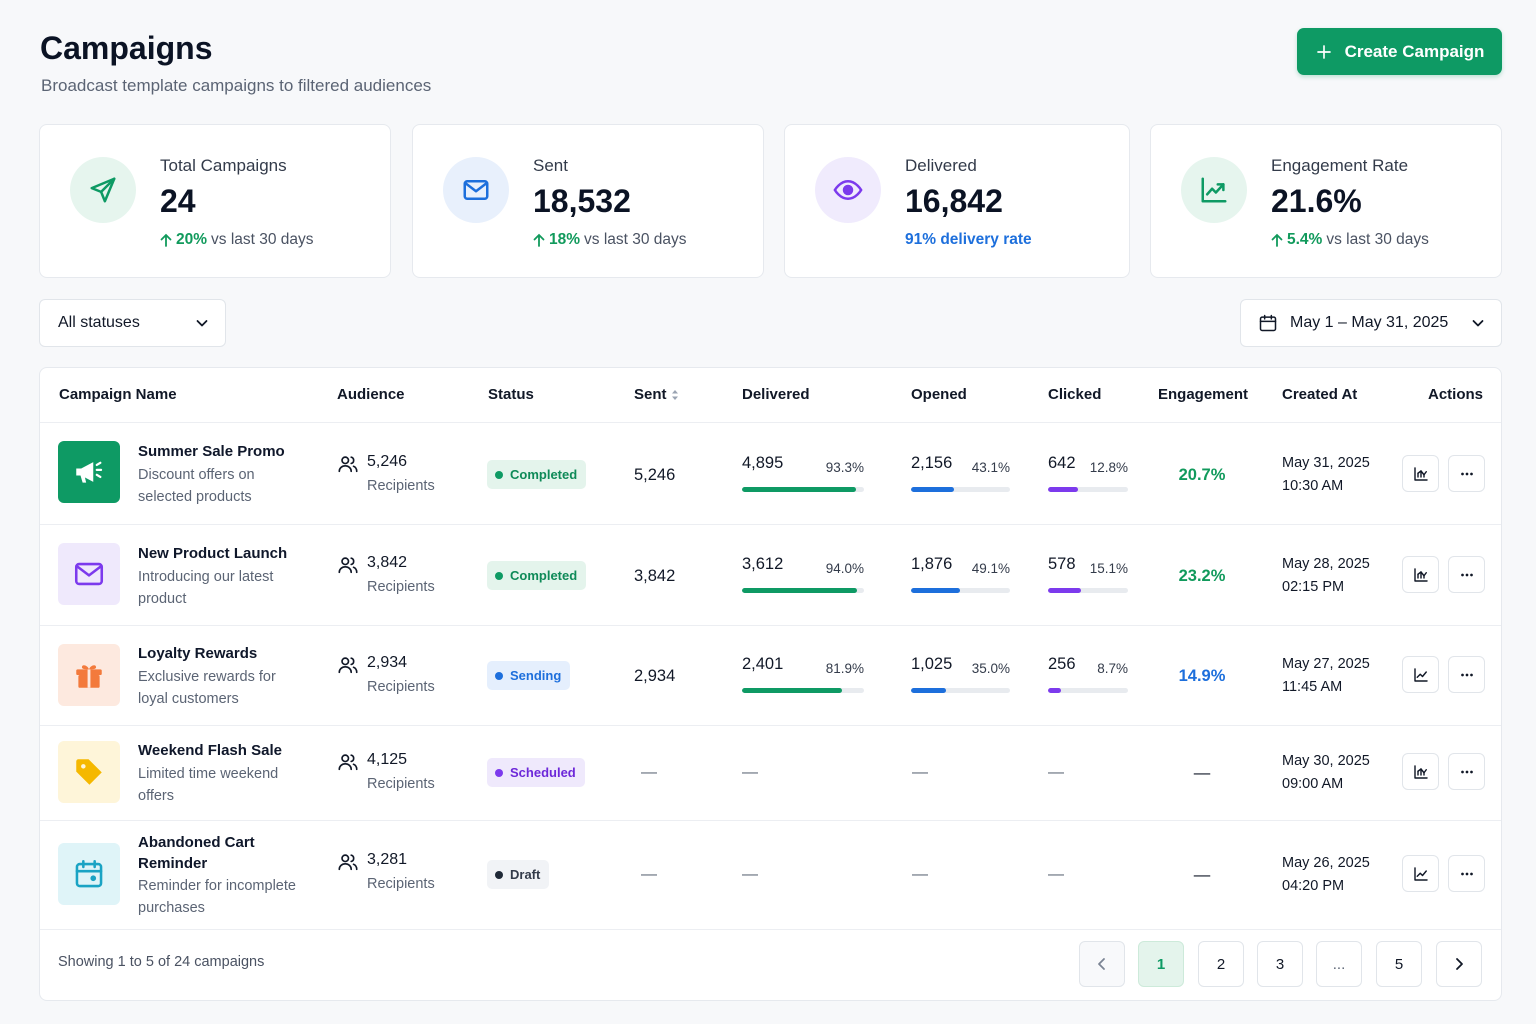 This screenshot has width=1536, height=1024. What do you see at coordinates (387, 859) in the screenshot?
I see `audience-count: 3,281` at bounding box center [387, 859].